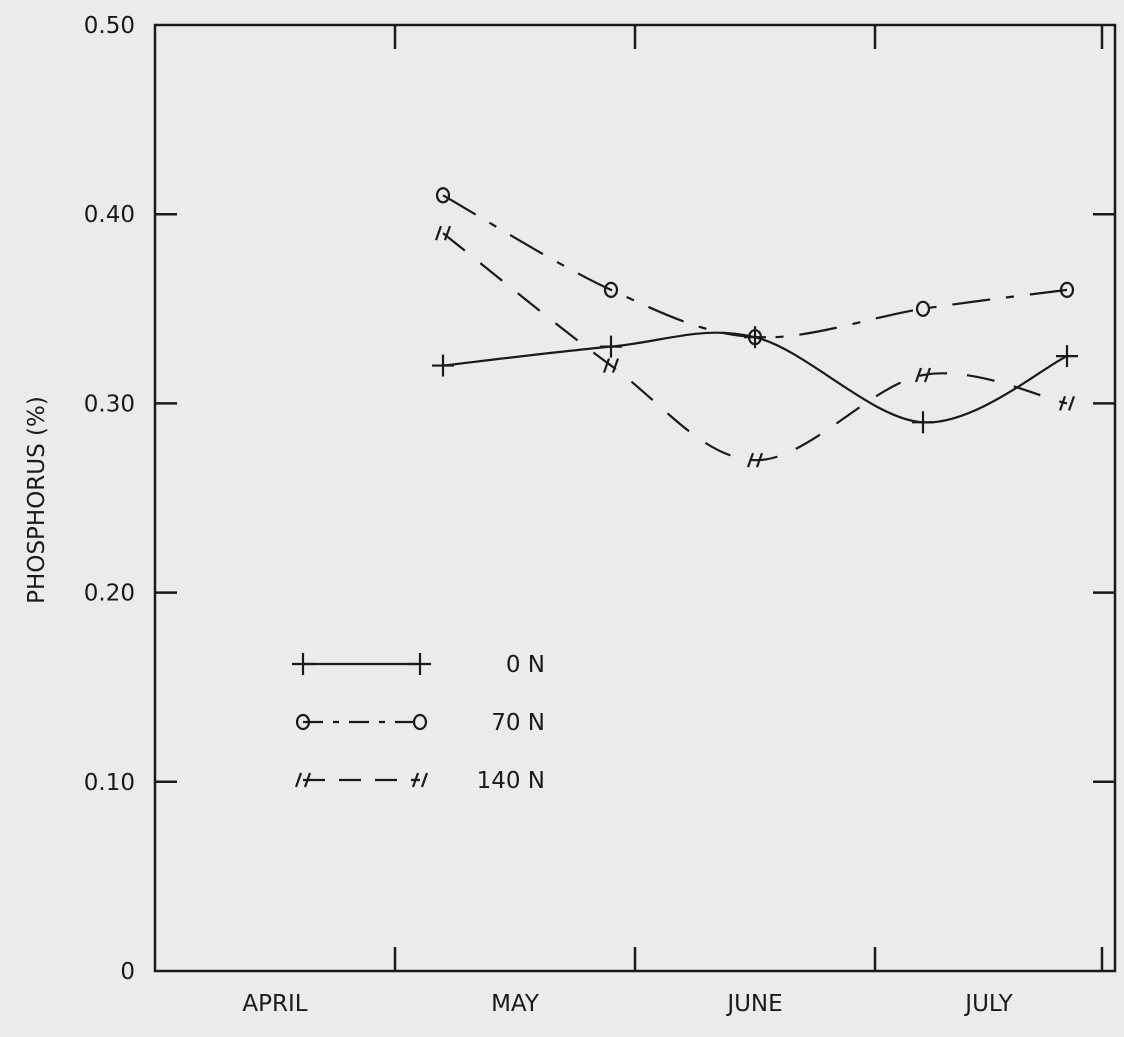 This screenshot has height=1037, width=1124. I want to click on y-tick-label: 0.50, so click(109, 26).